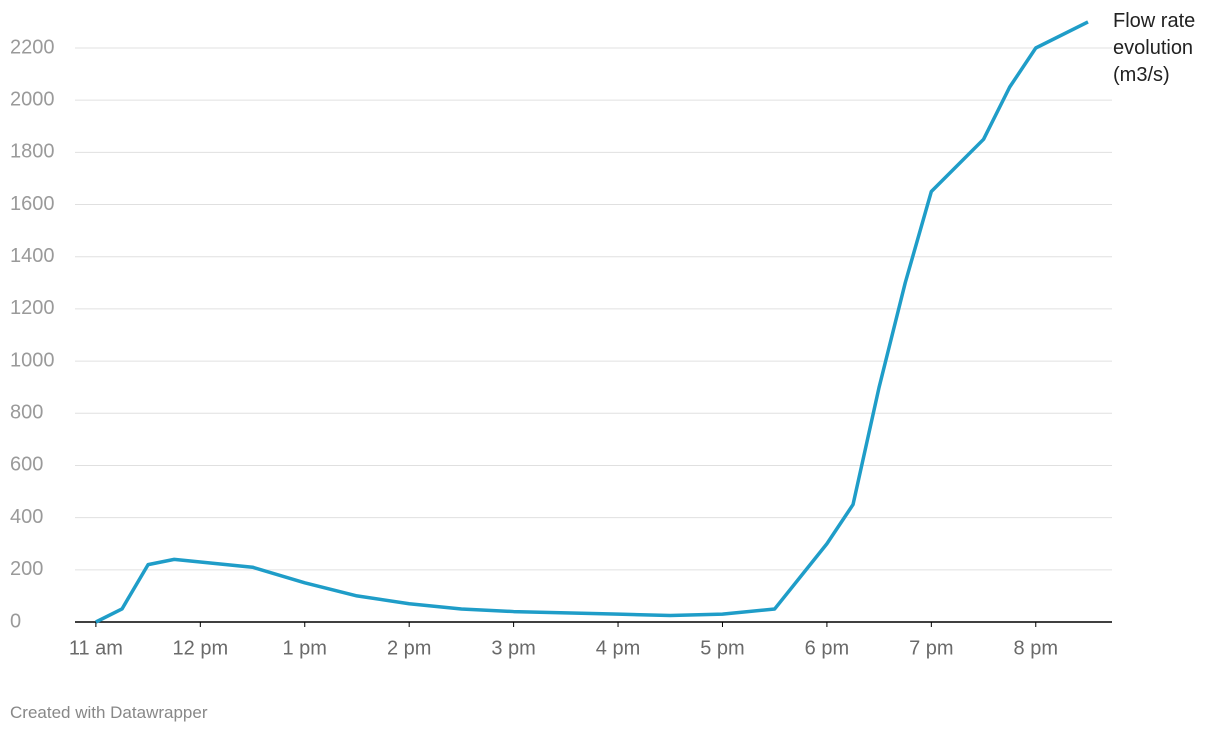  Describe the element at coordinates (32, 308) in the screenshot. I see `y-tick-label: 1200` at that location.